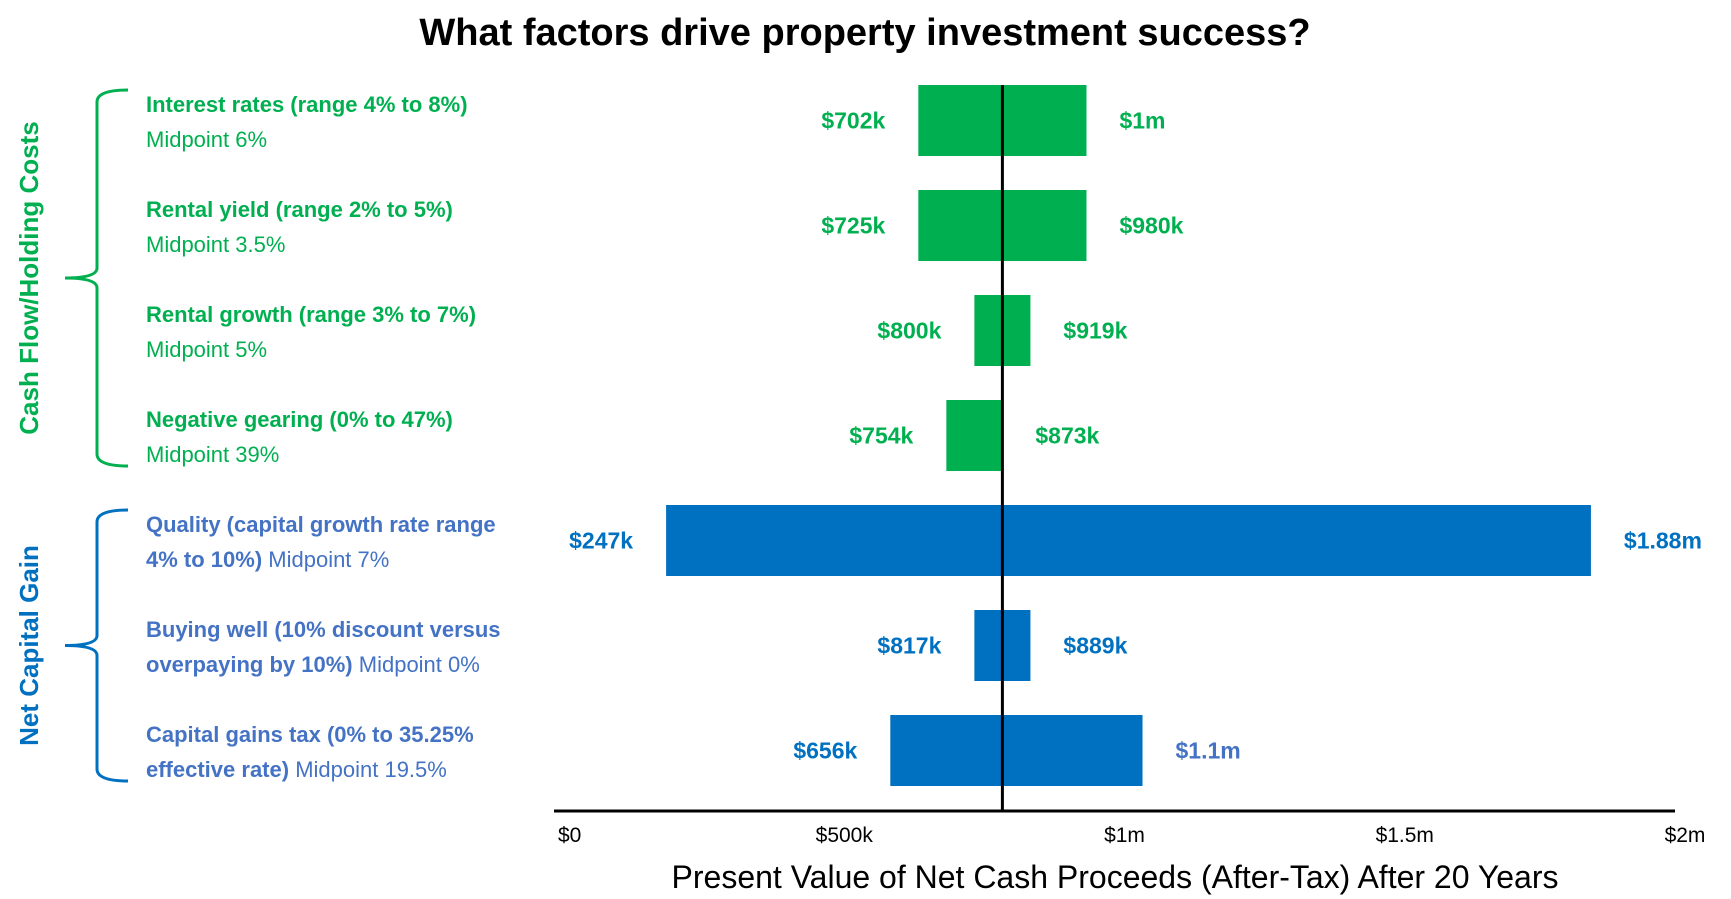  I want to click on group-label: Net Capital Gain, so click(29, 645).